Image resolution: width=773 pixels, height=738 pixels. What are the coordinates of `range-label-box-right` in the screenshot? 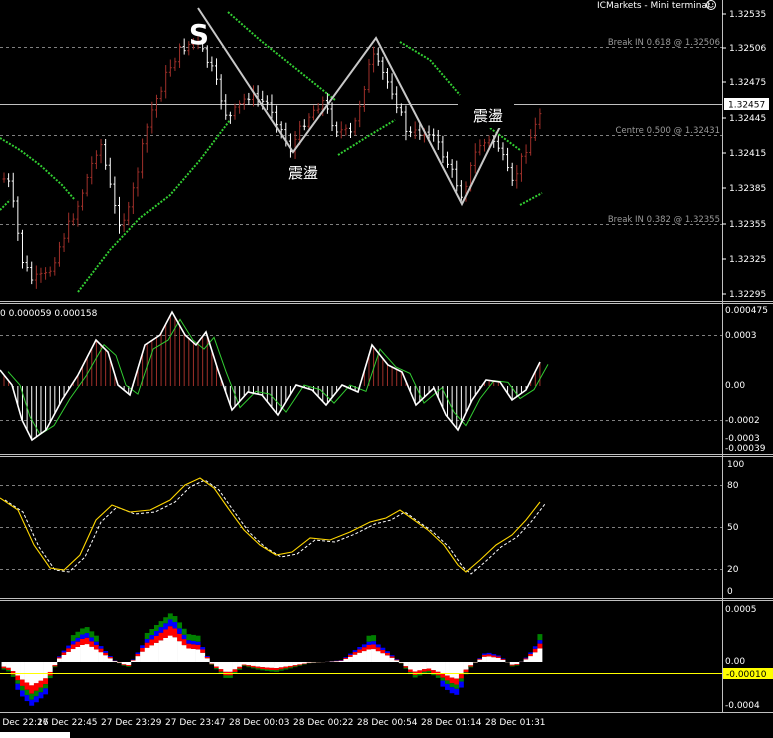 It's located at (486, 113).